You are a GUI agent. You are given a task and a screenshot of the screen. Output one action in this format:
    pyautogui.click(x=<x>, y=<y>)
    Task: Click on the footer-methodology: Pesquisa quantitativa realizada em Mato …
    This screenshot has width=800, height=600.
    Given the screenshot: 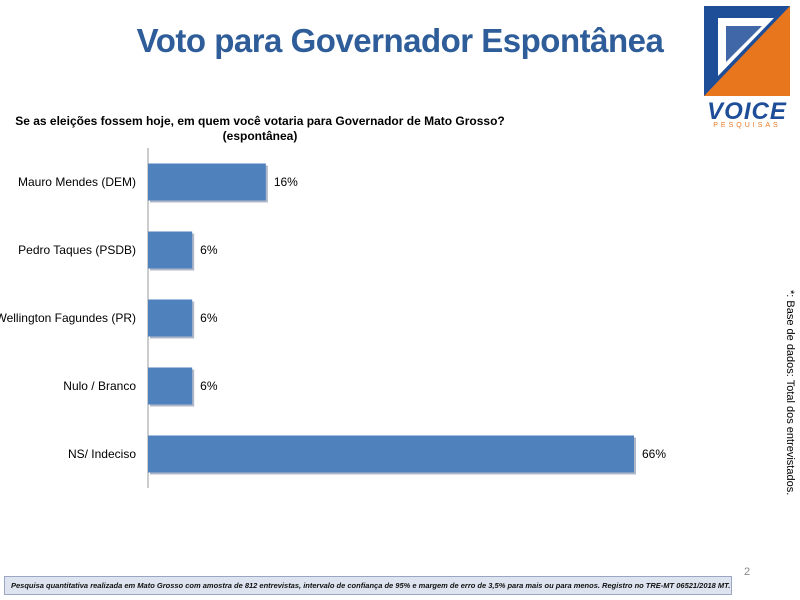 What is the action you would take?
    pyautogui.click(x=368, y=585)
    